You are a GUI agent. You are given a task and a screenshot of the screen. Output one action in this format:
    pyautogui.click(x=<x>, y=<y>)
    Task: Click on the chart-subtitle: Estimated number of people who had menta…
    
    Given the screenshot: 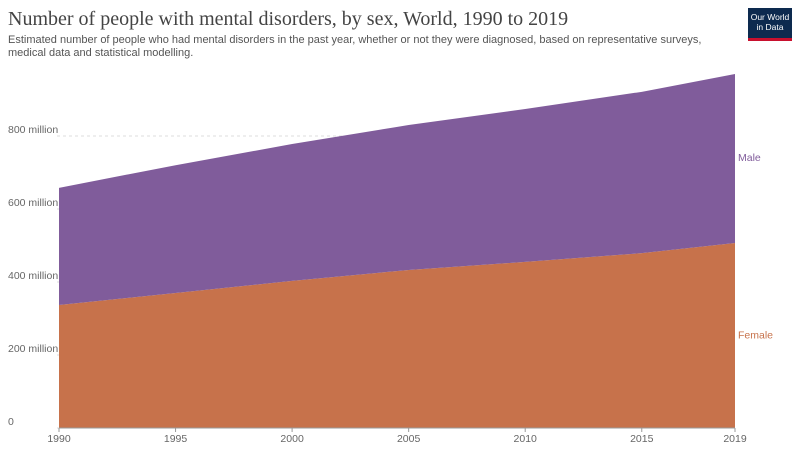 What is the action you would take?
    pyautogui.click(x=355, y=46)
    